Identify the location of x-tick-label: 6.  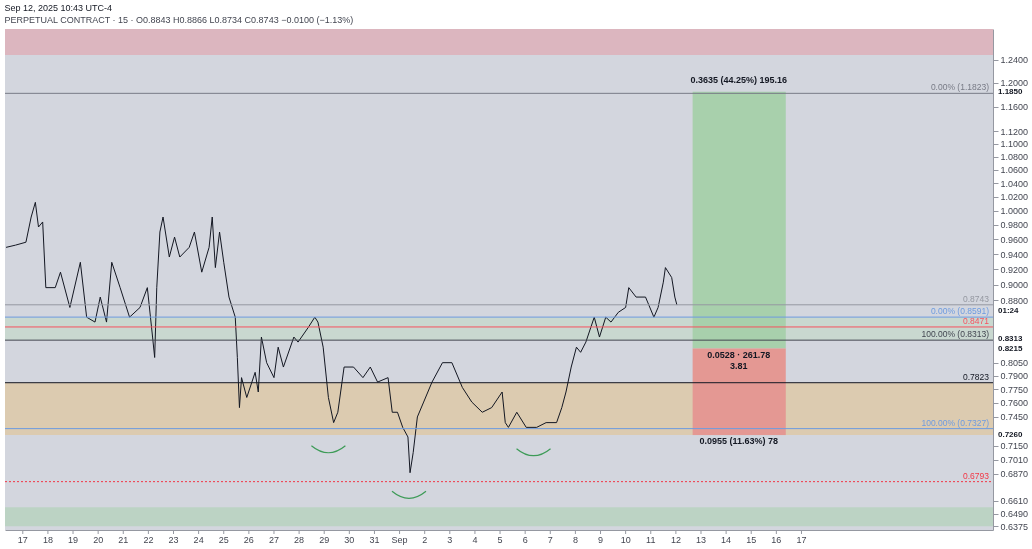
(525, 540).